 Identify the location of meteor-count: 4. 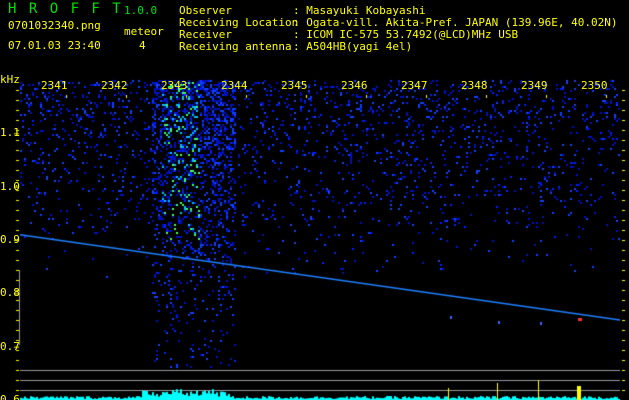
(142, 45).